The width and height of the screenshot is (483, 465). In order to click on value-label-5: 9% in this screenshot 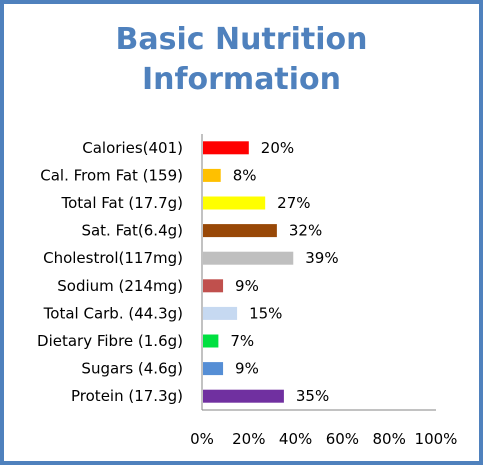, I will do `click(247, 286)`.